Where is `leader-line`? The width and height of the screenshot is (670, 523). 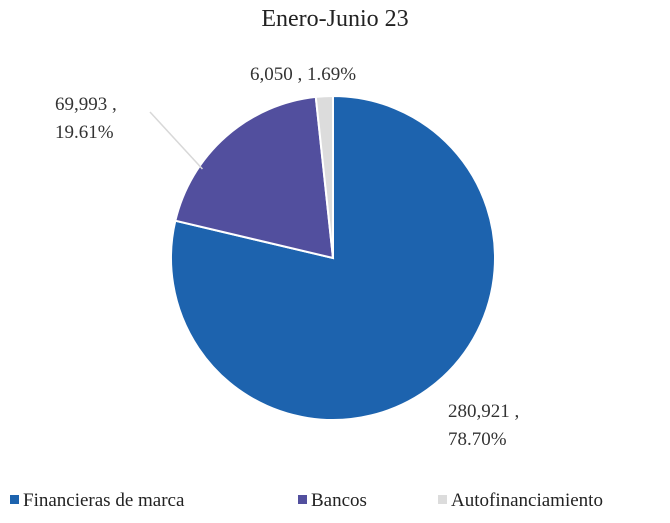
leader-line is located at coordinates (176, 140).